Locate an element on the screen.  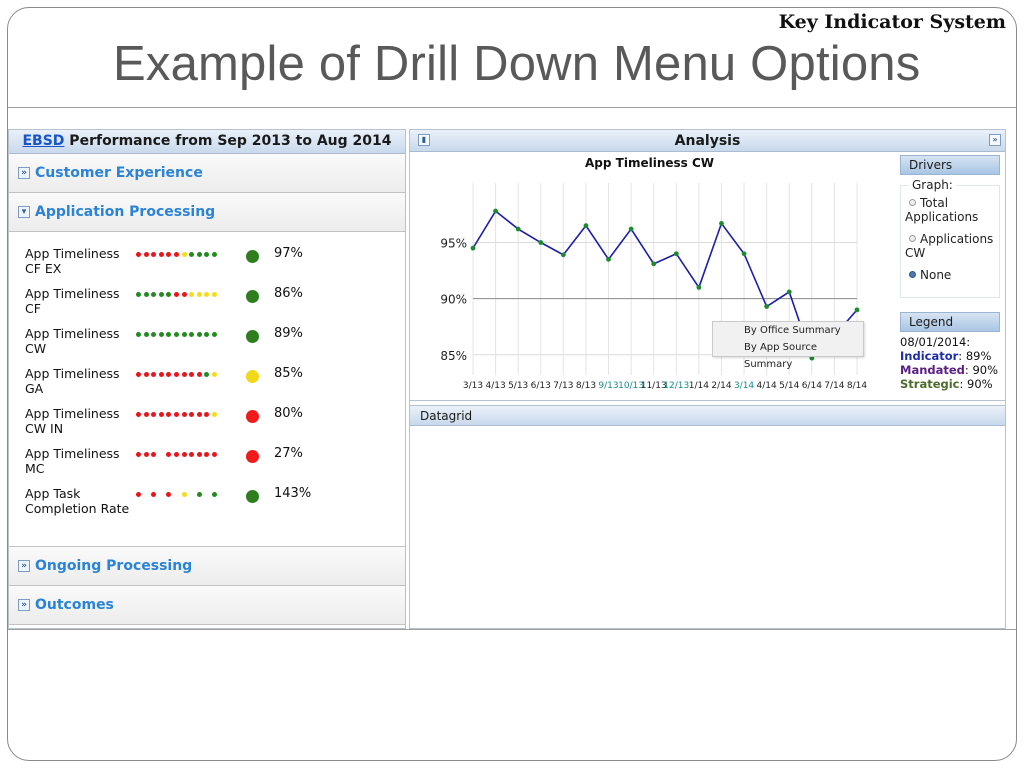
context-menu: By Office Summary By App Source Summary is located at coordinates (788, 345).